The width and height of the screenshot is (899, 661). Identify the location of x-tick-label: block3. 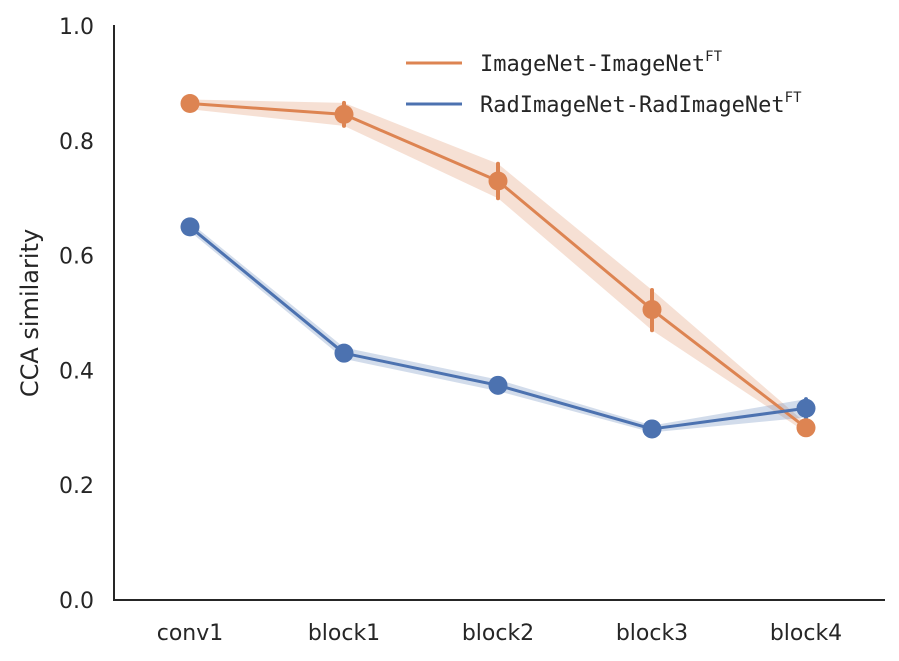
(652, 633).